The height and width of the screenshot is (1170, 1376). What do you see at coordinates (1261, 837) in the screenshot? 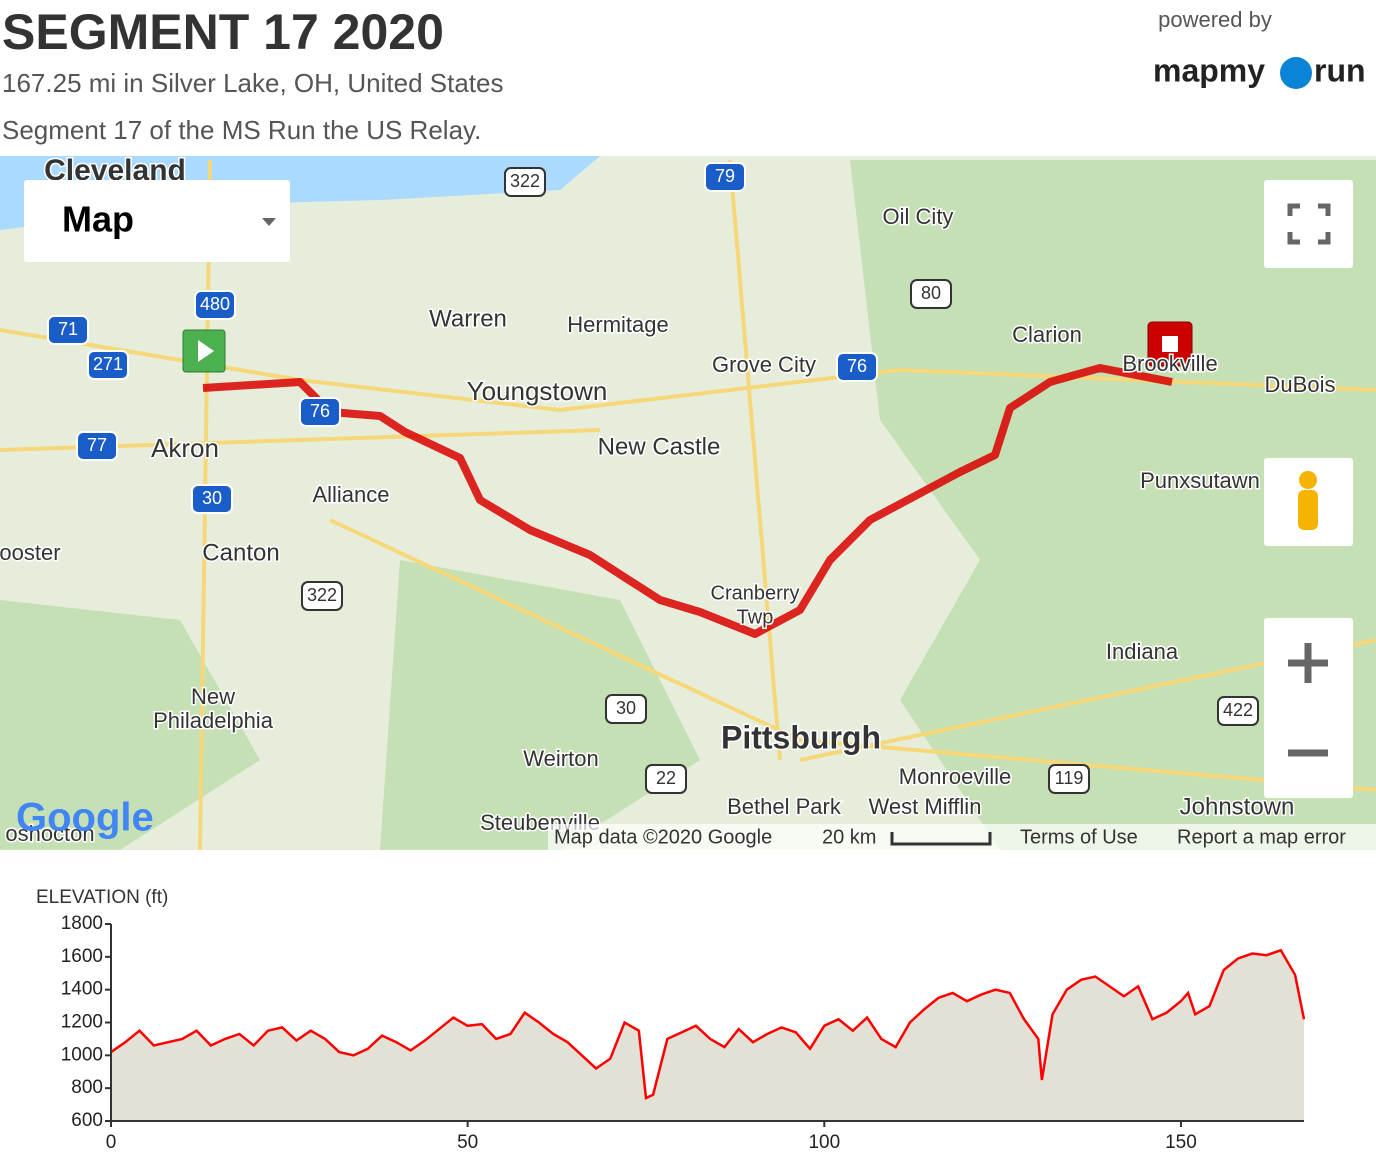
I see `report-link: Report a map error` at bounding box center [1261, 837].